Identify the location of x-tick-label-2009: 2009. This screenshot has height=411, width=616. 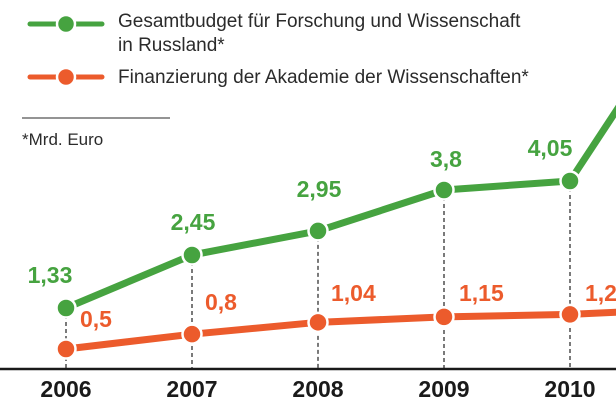
(443, 389).